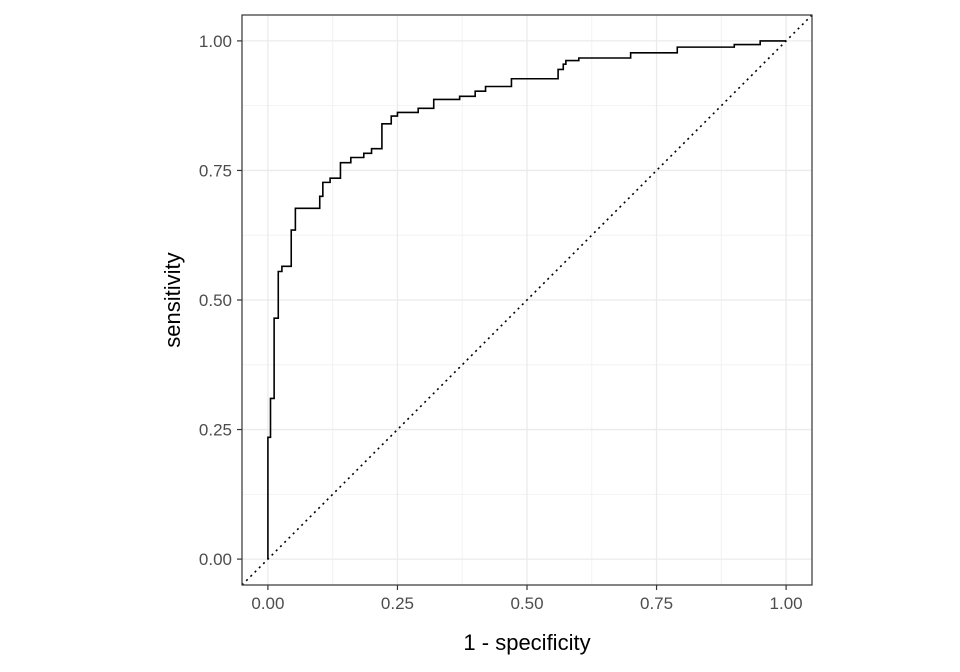 The height and width of the screenshot is (672, 960). I want to click on y-axis-title: sensitivity, so click(172, 299).